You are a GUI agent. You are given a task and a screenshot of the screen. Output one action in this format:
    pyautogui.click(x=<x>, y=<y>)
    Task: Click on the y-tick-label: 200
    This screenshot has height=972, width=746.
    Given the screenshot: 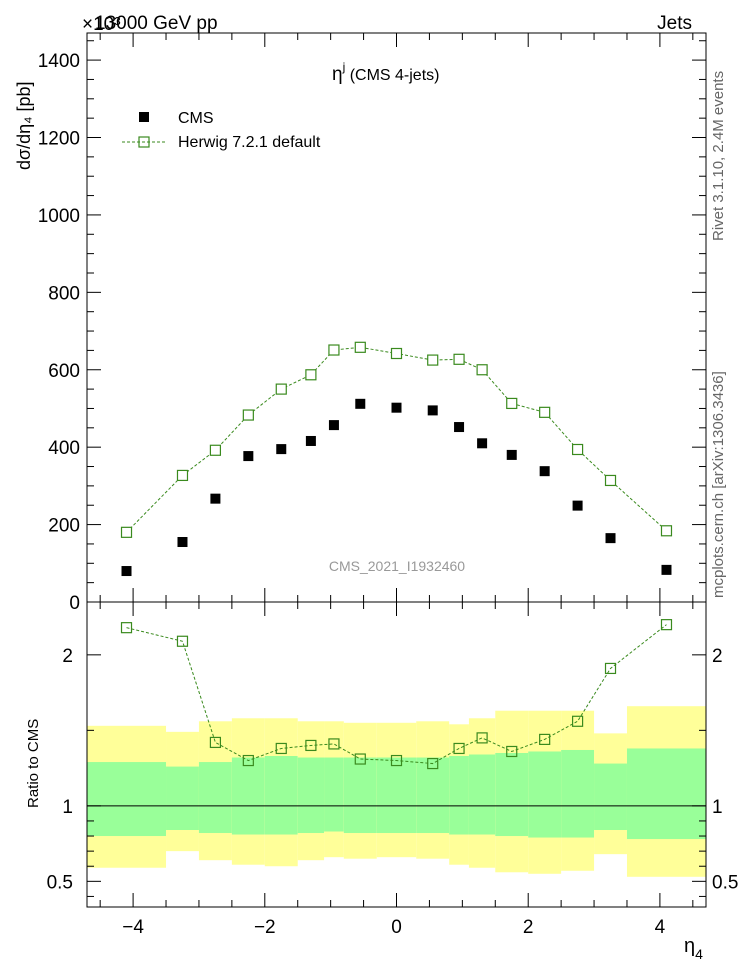 What is the action you would take?
    pyautogui.click(x=64, y=526)
    